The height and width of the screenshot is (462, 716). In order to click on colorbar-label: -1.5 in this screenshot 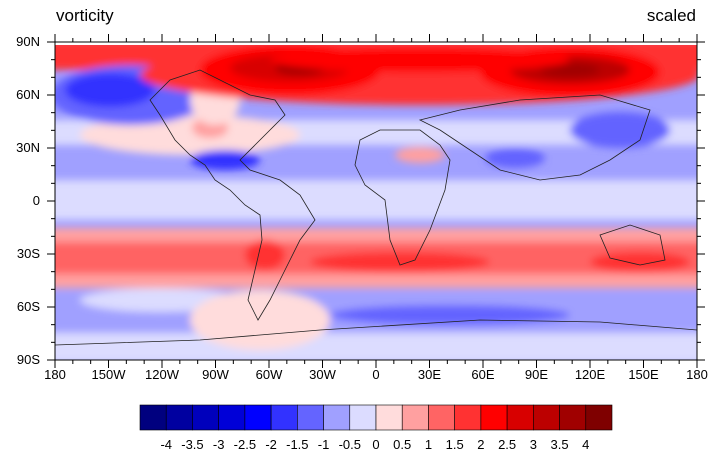, I will do `click(297, 444)`.